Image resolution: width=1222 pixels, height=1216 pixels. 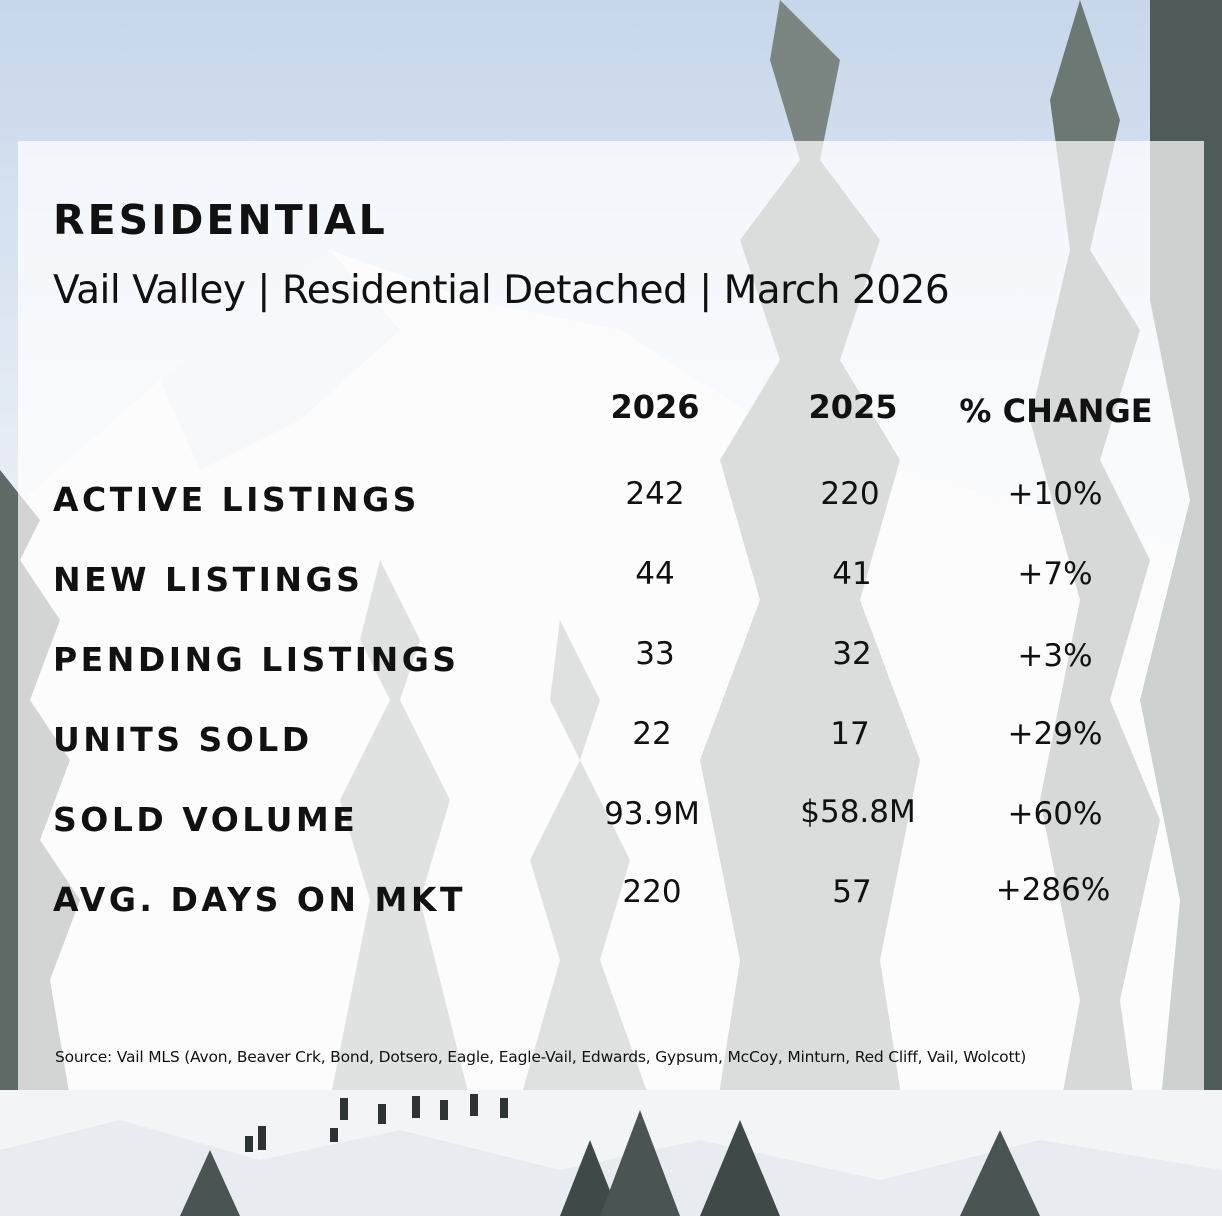 What do you see at coordinates (1055, 734) in the screenshot?
I see `cell-units-sold-change: +29%` at bounding box center [1055, 734].